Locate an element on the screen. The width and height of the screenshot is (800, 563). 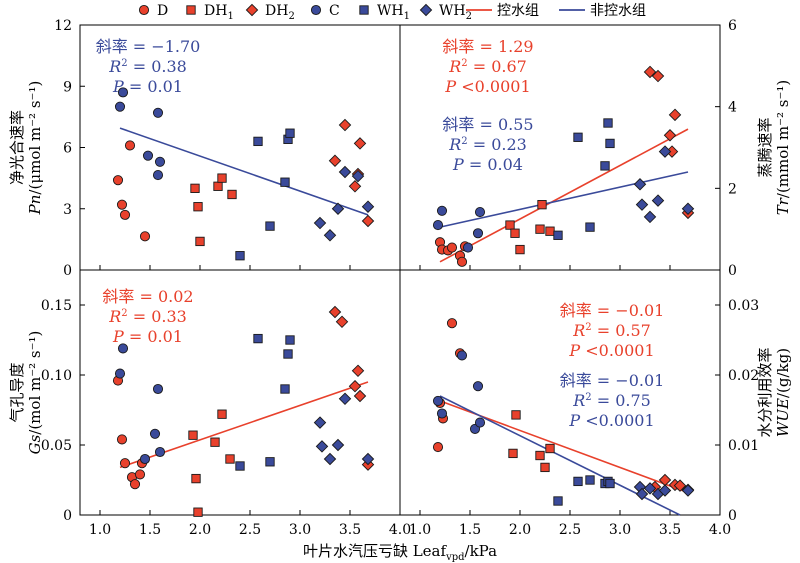
legend-label: 控水组 is located at coordinates (518, 11).